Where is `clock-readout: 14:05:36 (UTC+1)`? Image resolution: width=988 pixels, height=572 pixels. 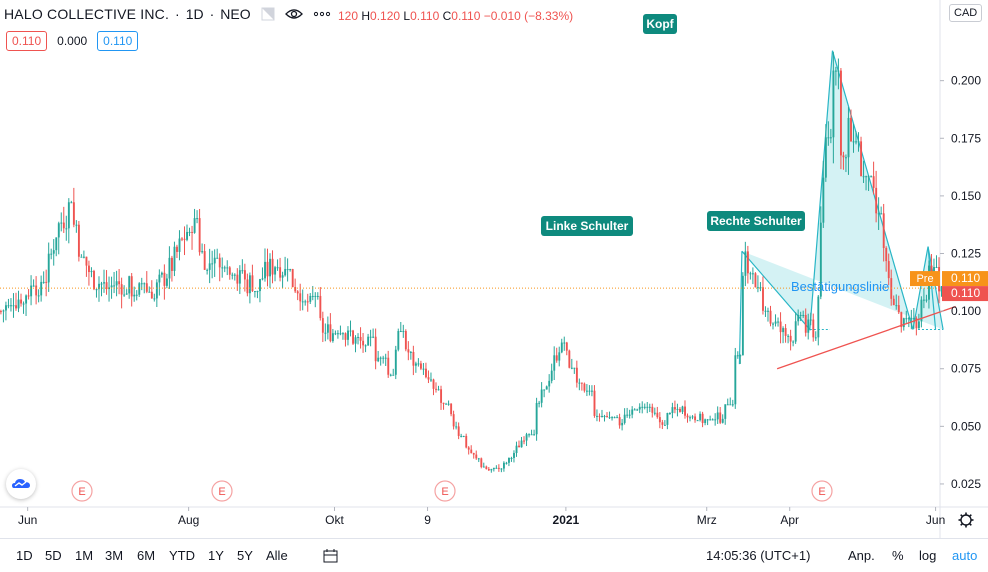
clock-readout: 14:05:36 (UTC+1) is located at coordinates (758, 555).